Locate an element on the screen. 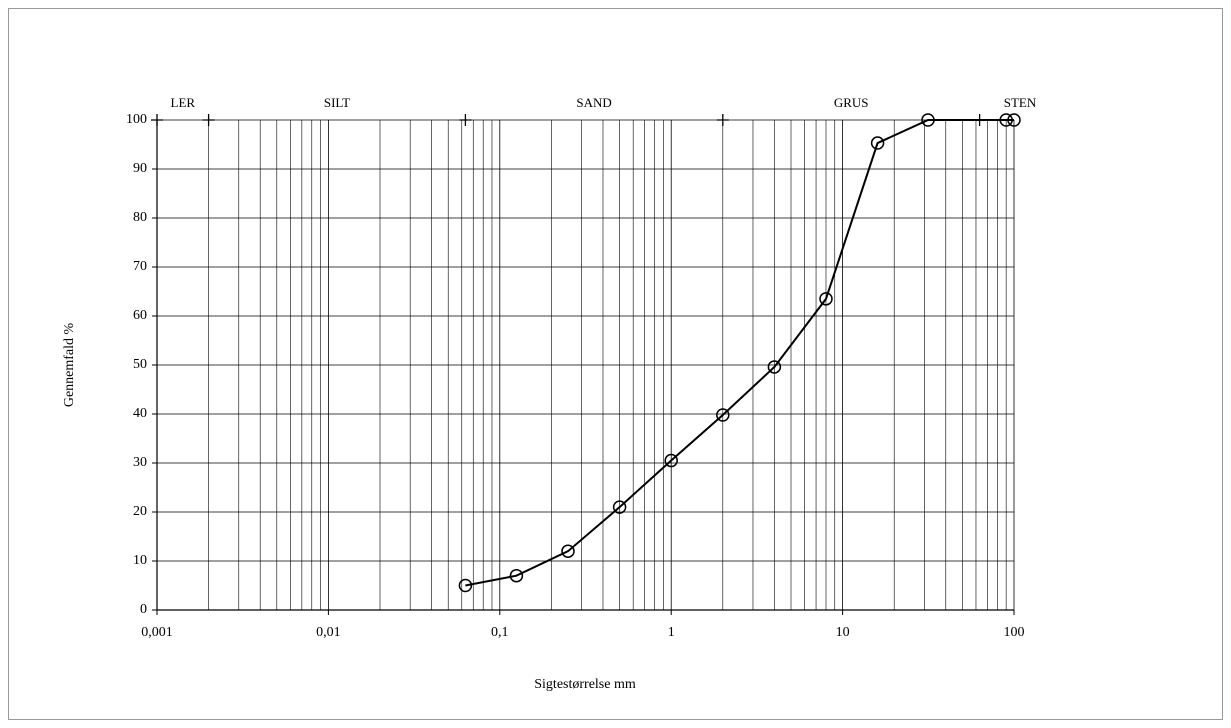  zone-label: GRUS is located at coordinates (851, 102).